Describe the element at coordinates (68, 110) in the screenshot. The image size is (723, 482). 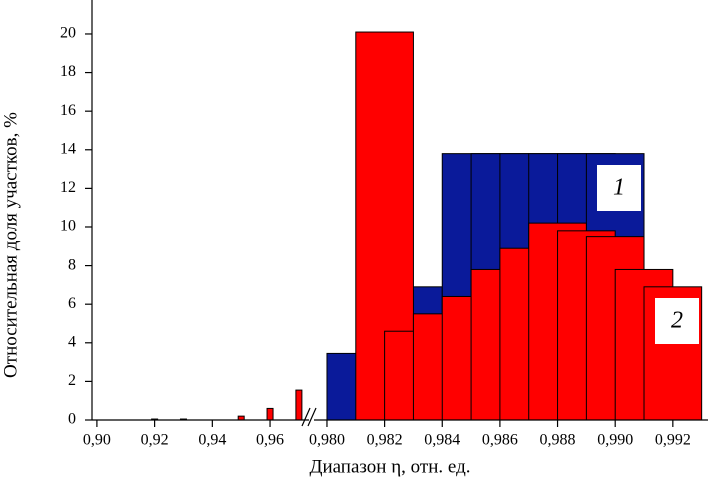
I see `y-tick-label: 16` at that location.